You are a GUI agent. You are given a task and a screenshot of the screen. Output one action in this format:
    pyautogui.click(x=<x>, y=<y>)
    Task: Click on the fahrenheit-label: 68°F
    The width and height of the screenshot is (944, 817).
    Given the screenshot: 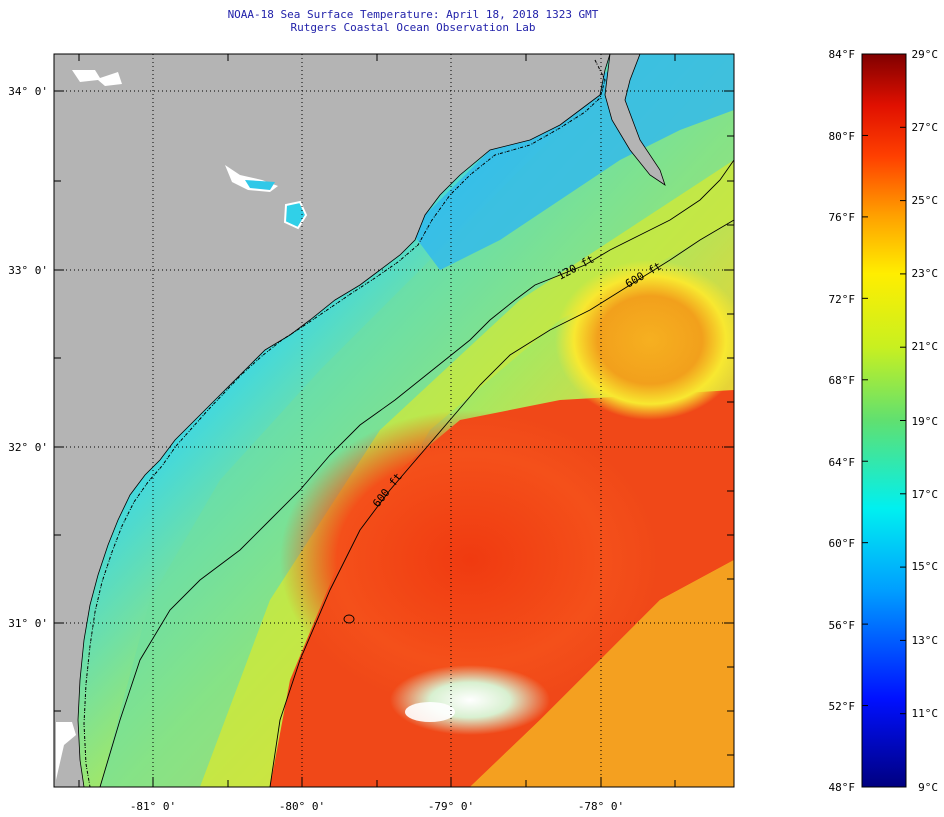 What is the action you would take?
    pyautogui.click(x=842, y=380)
    